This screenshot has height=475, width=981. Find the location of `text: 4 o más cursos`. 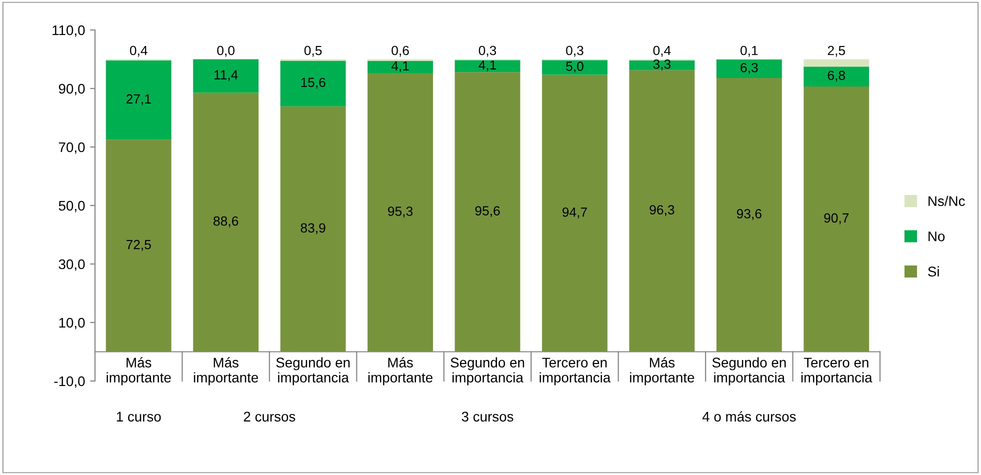

text: 4 o más cursos is located at coordinates (749, 416).